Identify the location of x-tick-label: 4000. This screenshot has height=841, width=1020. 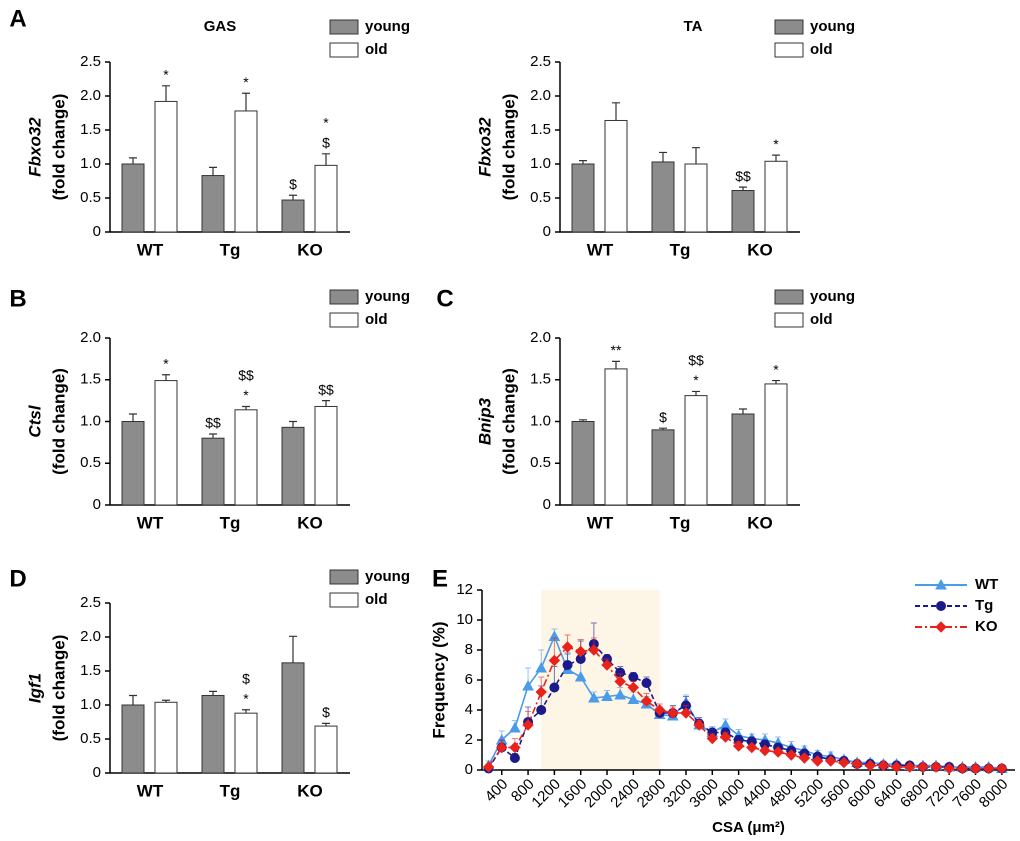
(731, 794).